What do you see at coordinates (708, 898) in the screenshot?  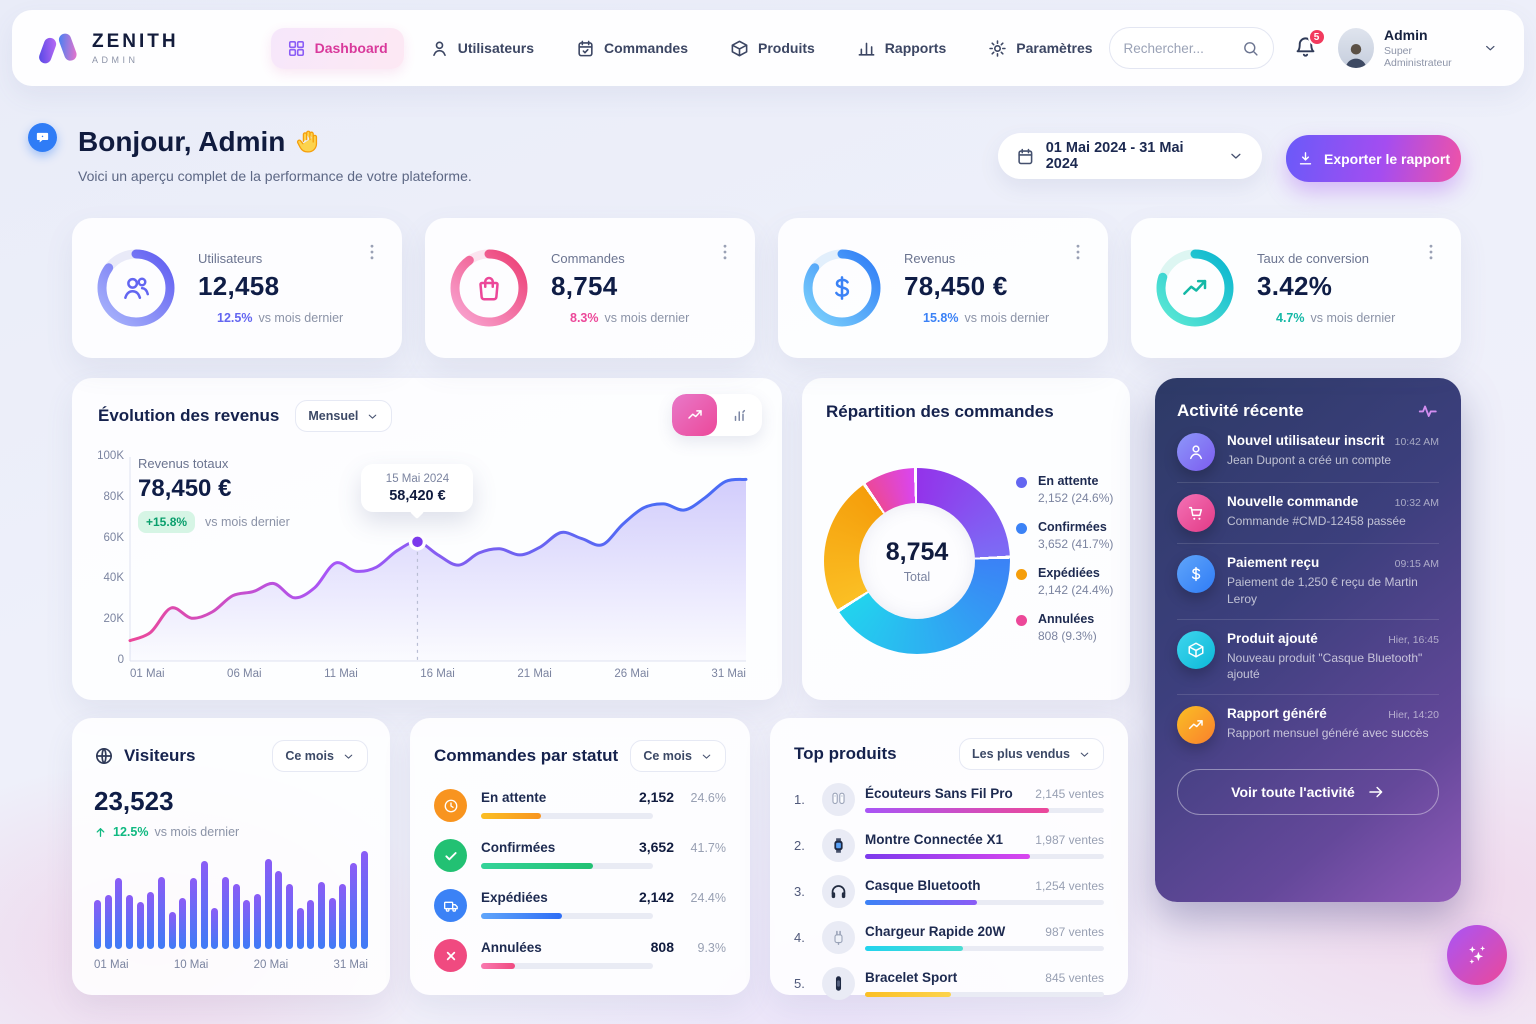 I see `status-percent: 24.4%` at bounding box center [708, 898].